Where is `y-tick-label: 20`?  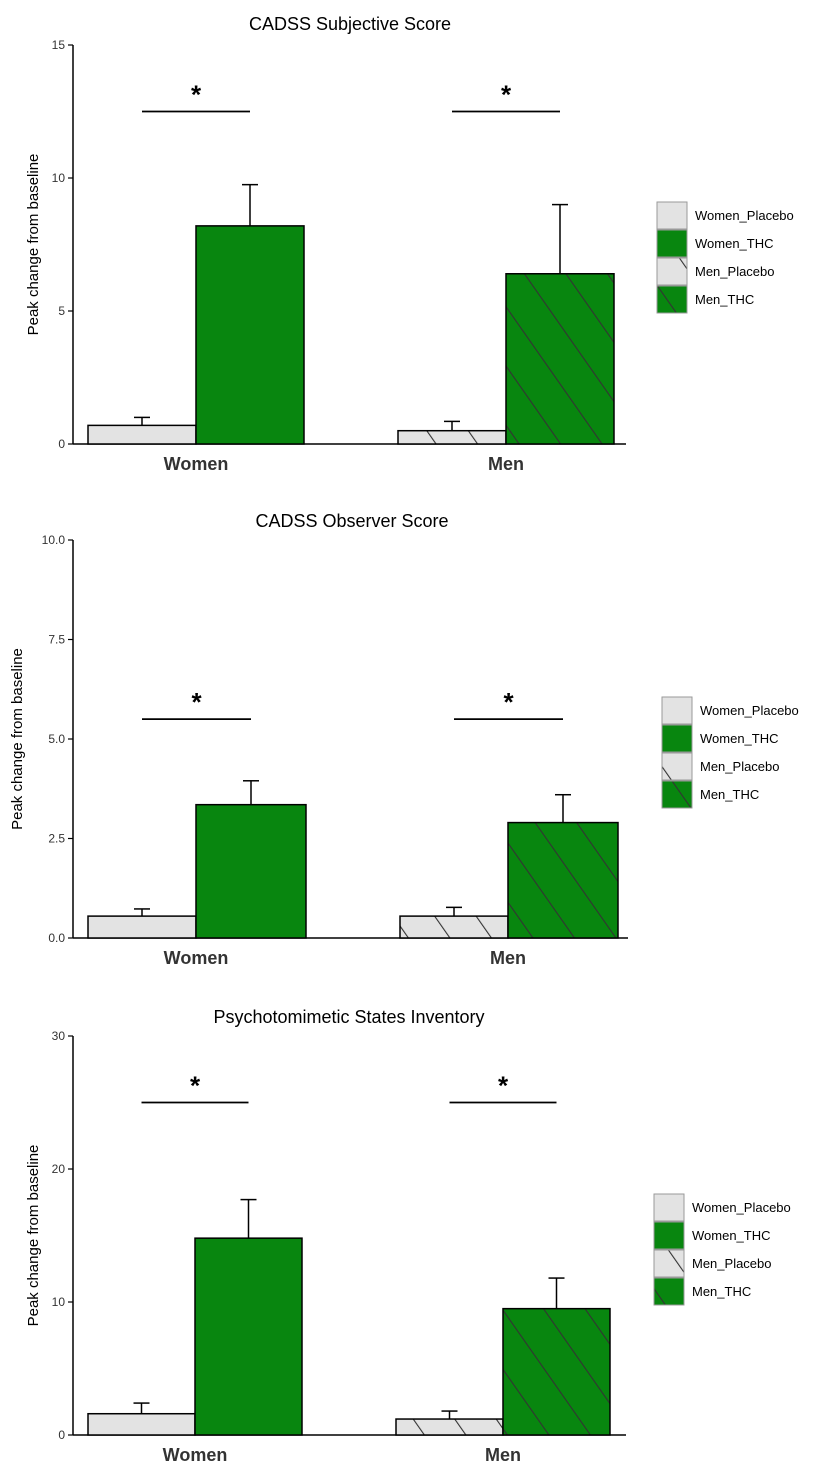
y-tick-label: 20 is located at coordinates (59, 1169).